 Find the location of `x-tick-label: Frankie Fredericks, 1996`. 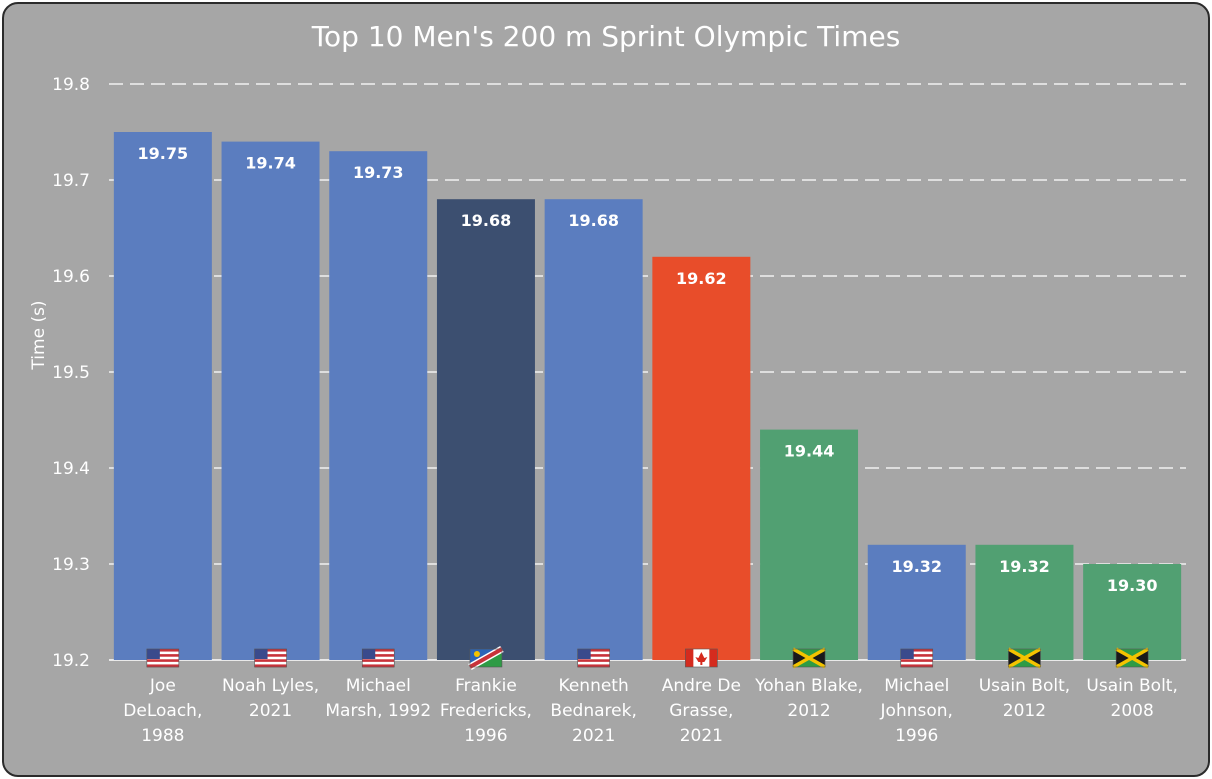

x-tick-label: Frankie Fredericks, 1996 is located at coordinates (485, 711).